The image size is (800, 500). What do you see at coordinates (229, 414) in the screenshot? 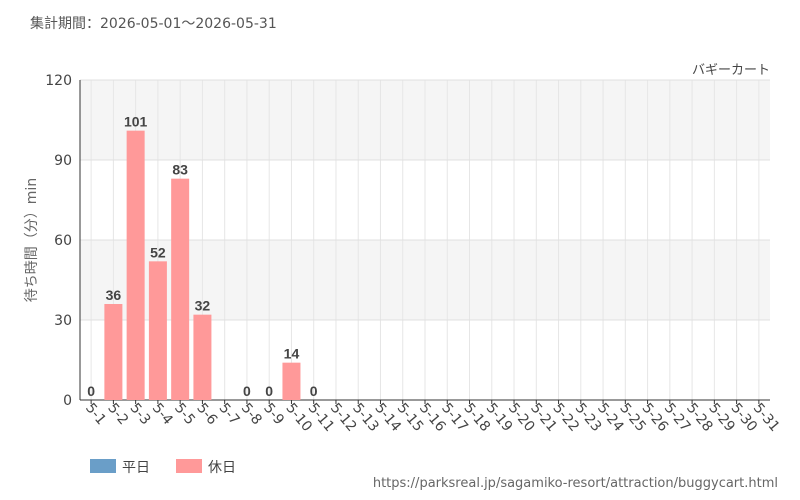
I see `x-tick-label: 5-7` at bounding box center [229, 414].